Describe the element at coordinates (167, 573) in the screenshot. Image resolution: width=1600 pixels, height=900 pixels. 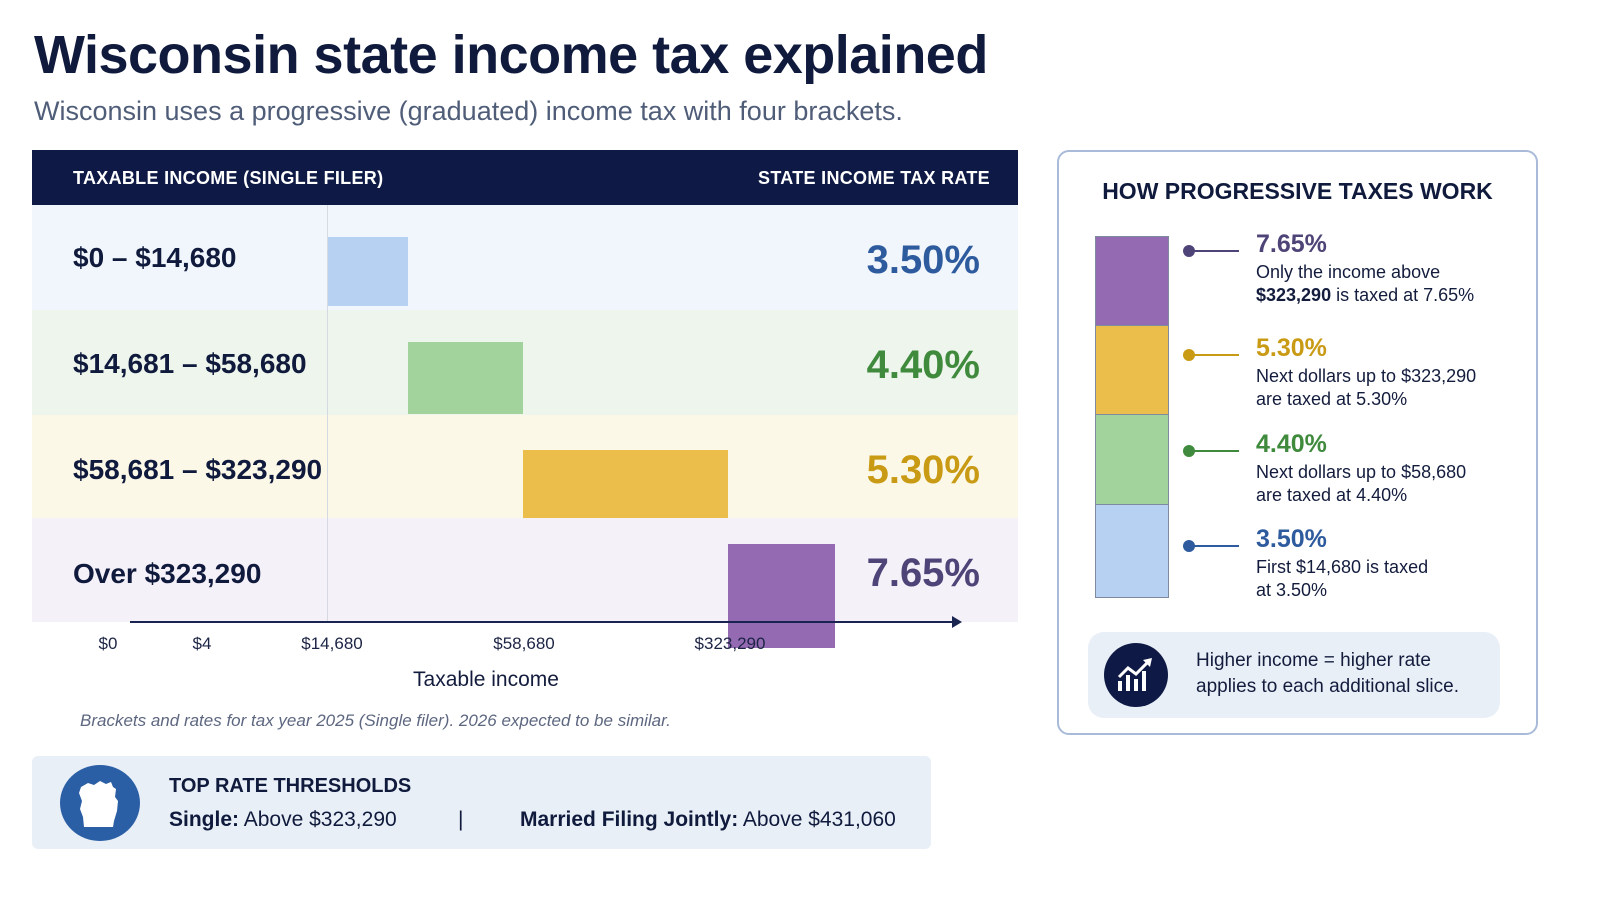
I see `bracket-range-label: Over $323,290` at that location.